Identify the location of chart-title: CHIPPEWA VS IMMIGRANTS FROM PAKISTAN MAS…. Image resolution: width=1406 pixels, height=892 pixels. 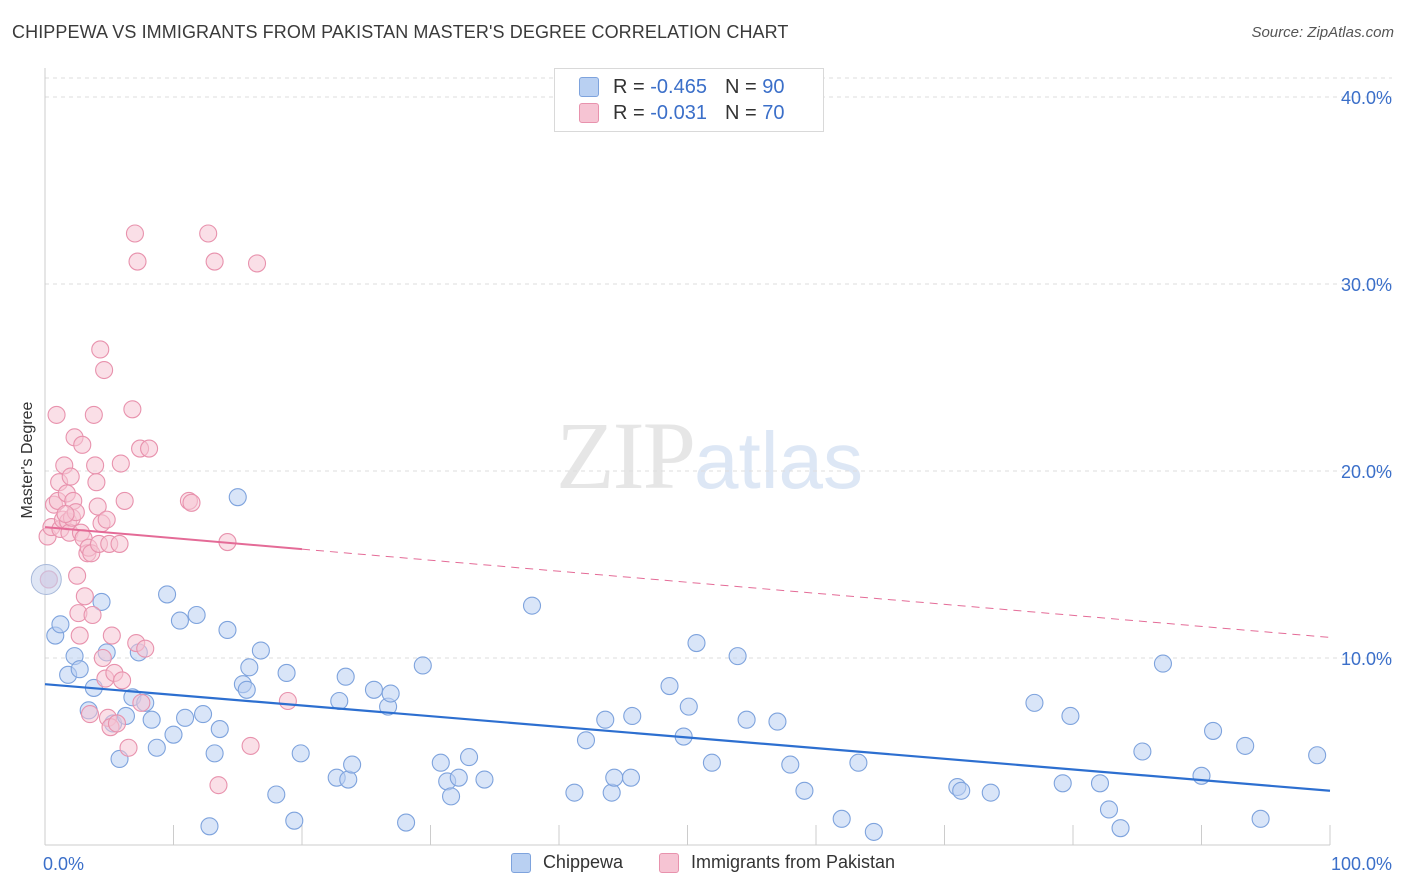
(400, 32).